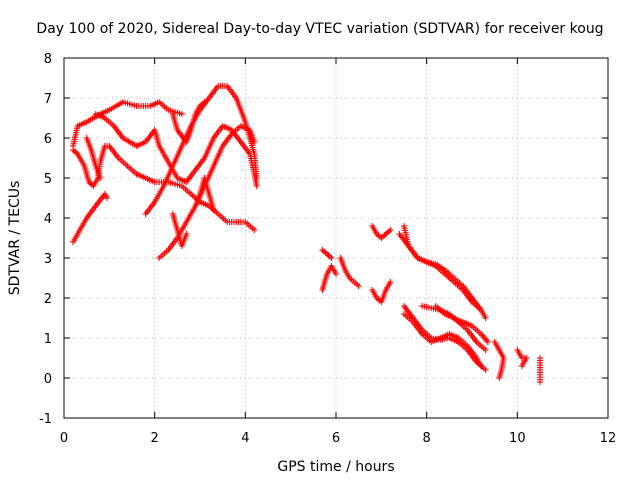  Describe the element at coordinates (45, 239) in the screenshot. I see `y-tick-labels: -1 0 1 2 3 4 5 6 7 8` at that location.